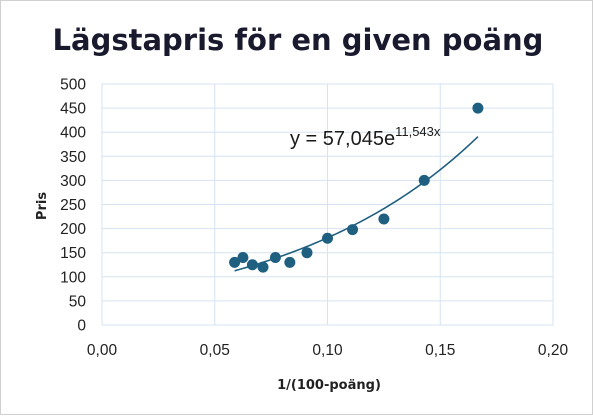 This screenshot has width=593, height=416. What do you see at coordinates (73, 253) in the screenshot?
I see `y-tick-label: 150` at bounding box center [73, 253].